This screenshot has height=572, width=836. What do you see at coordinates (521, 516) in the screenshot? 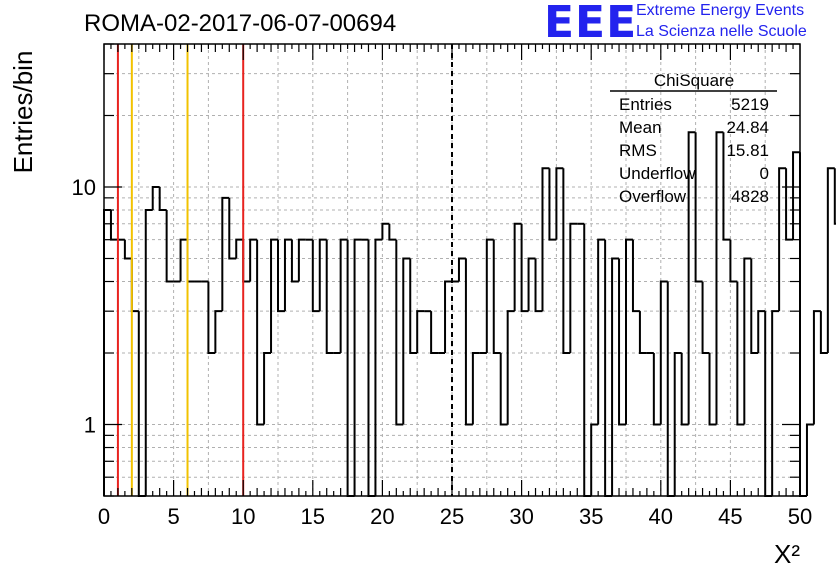
I see `x-tick-label: 30` at bounding box center [521, 516].